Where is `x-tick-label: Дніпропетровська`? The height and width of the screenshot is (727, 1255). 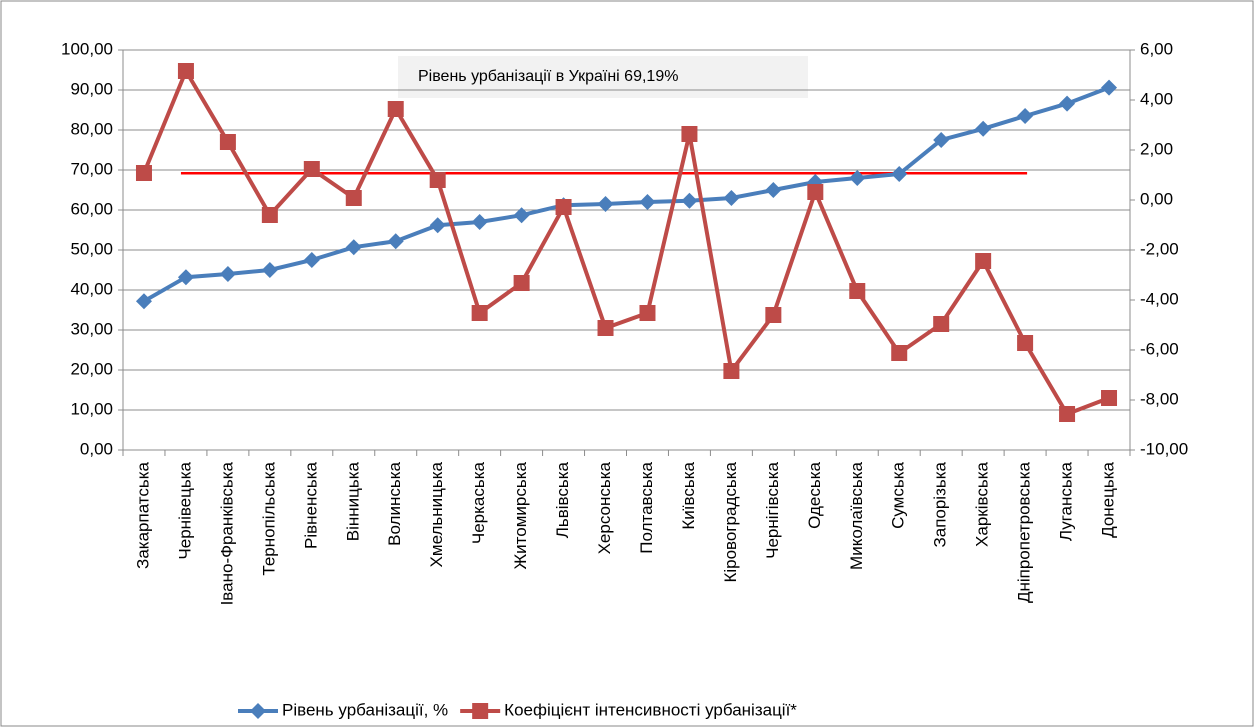 x-tick-label: Дніпропетровська is located at coordinates (1024, 532).